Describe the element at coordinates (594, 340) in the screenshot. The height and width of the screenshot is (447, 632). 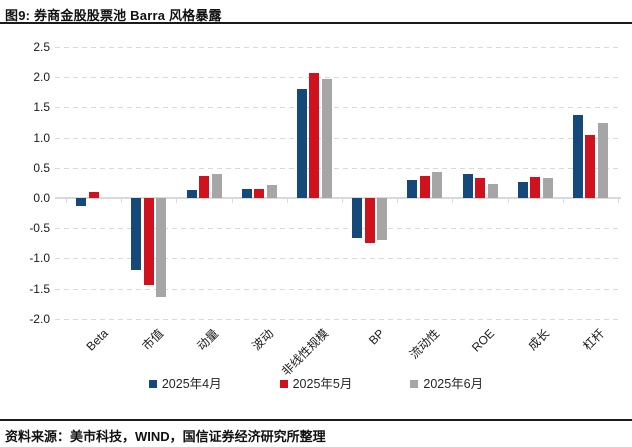
I see `x-axis-category-label: 杠杆` at that location.